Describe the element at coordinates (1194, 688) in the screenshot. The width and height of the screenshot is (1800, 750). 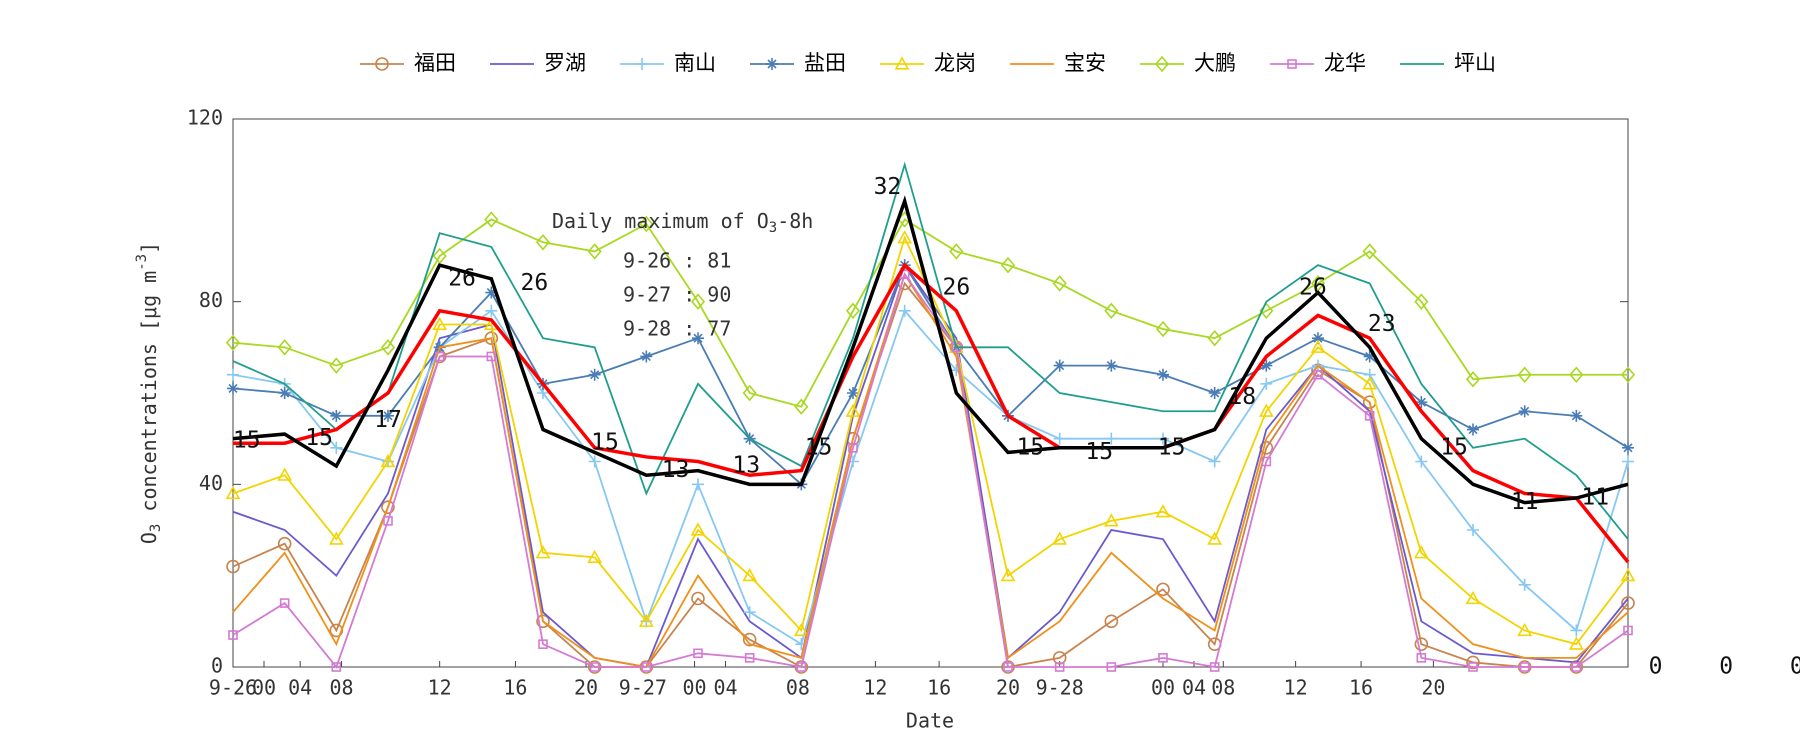
I see `x-tick-label: 04` at that location.